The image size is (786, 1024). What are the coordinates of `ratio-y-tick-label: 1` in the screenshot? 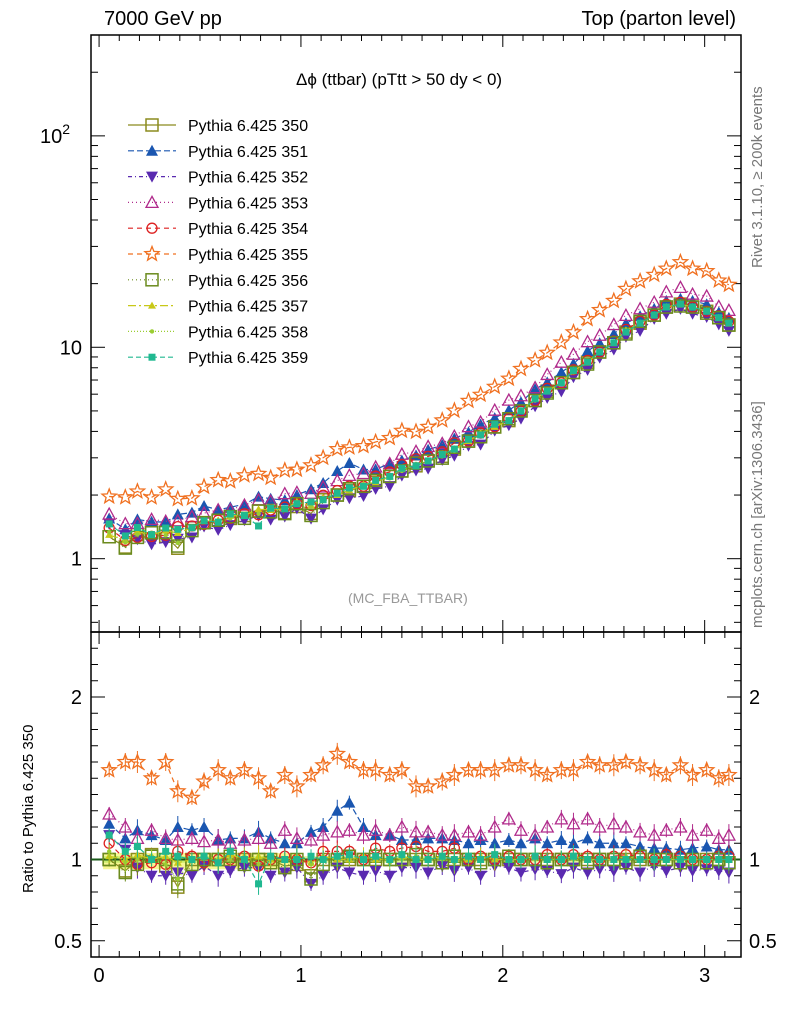 It's located at (76, 861).